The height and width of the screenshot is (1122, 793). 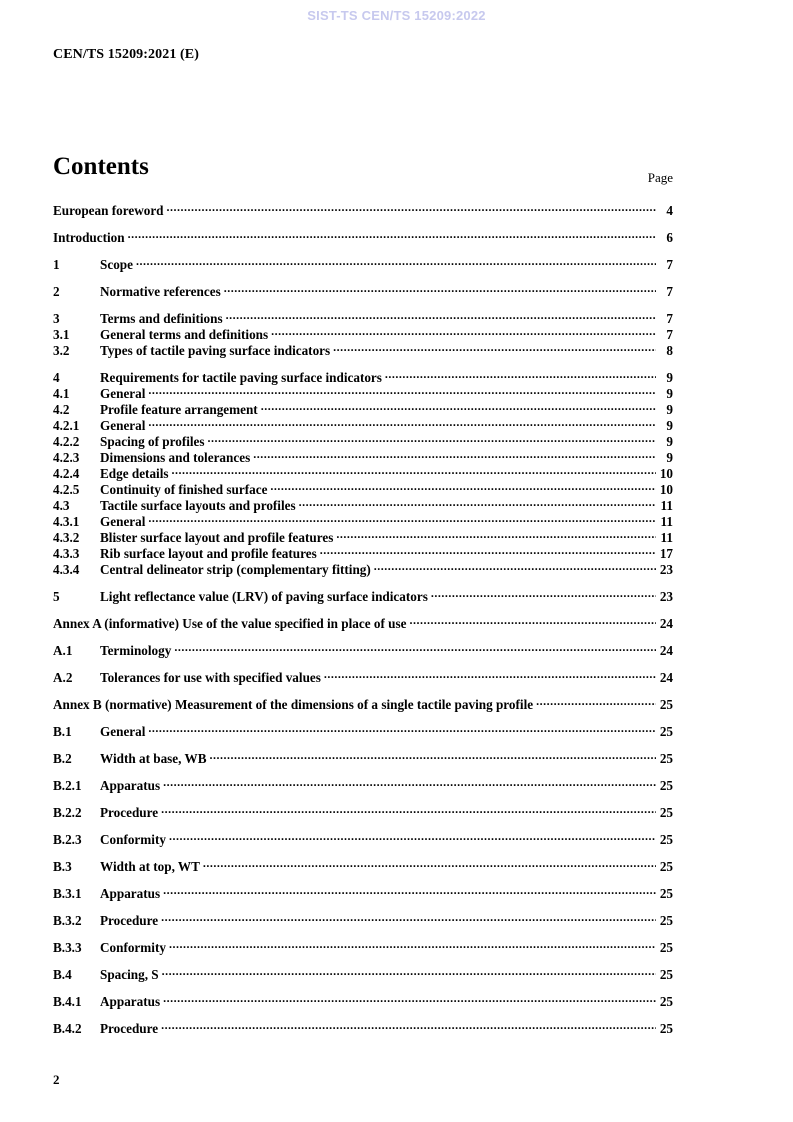 What do you see at coordinates (133, 839) in the screenshot?
I see `toc-entry-label: Conformity` at bounding box center [133, 839].